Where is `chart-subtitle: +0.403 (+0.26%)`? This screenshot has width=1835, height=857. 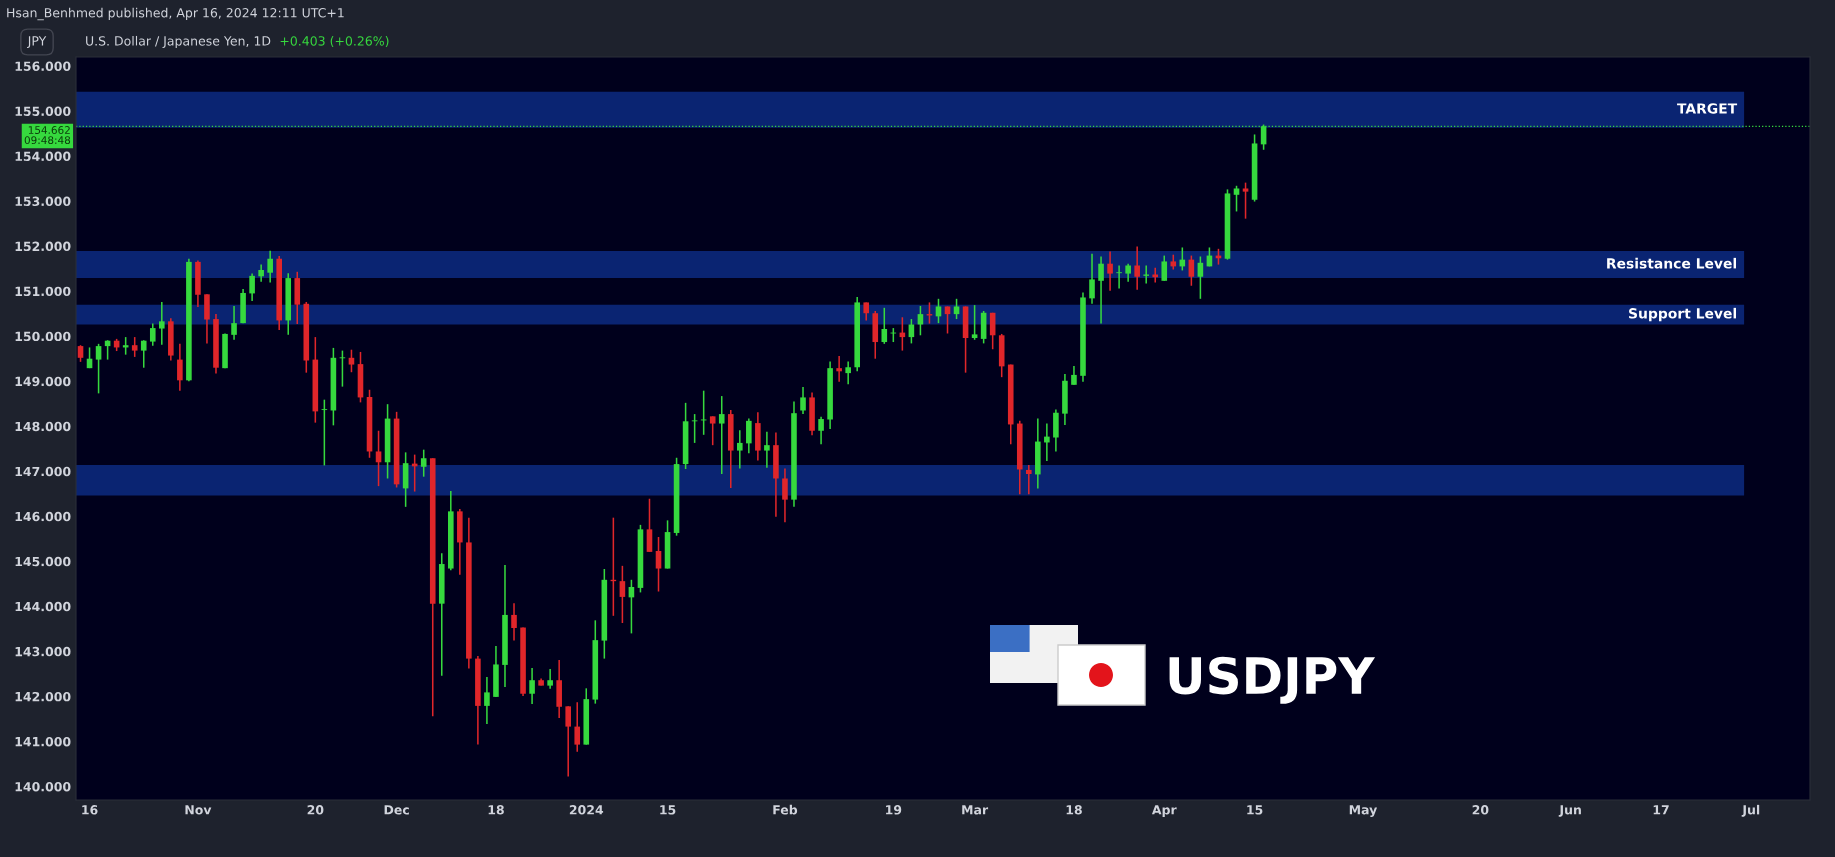
chart-subtitle: +0.403 (+0.26%) is located at coordinates (334, 41).